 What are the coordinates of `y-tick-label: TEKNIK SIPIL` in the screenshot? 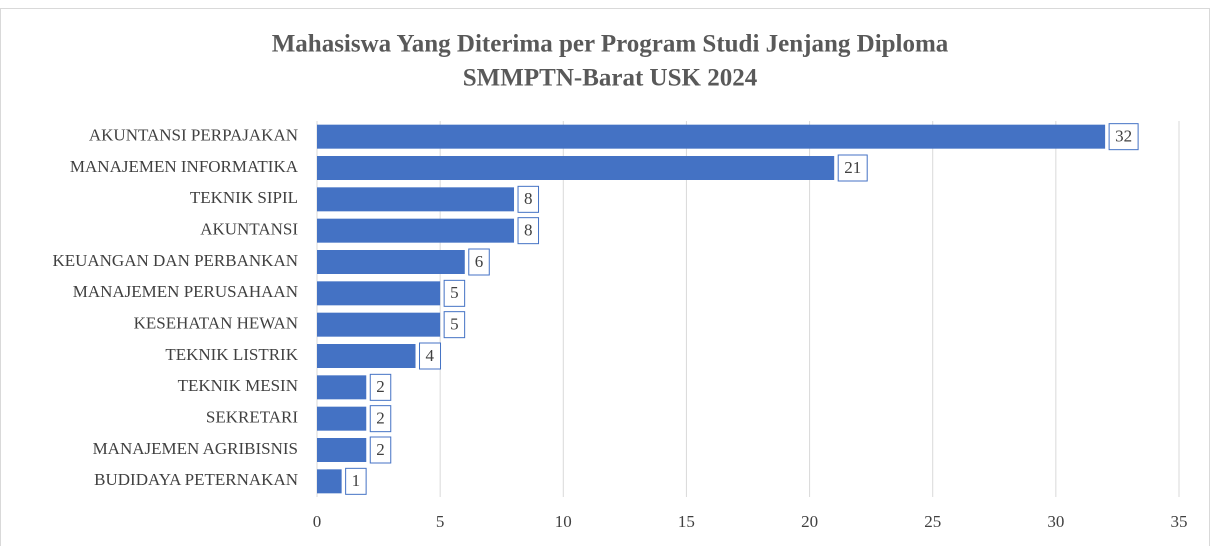 It's located at (244, 197).